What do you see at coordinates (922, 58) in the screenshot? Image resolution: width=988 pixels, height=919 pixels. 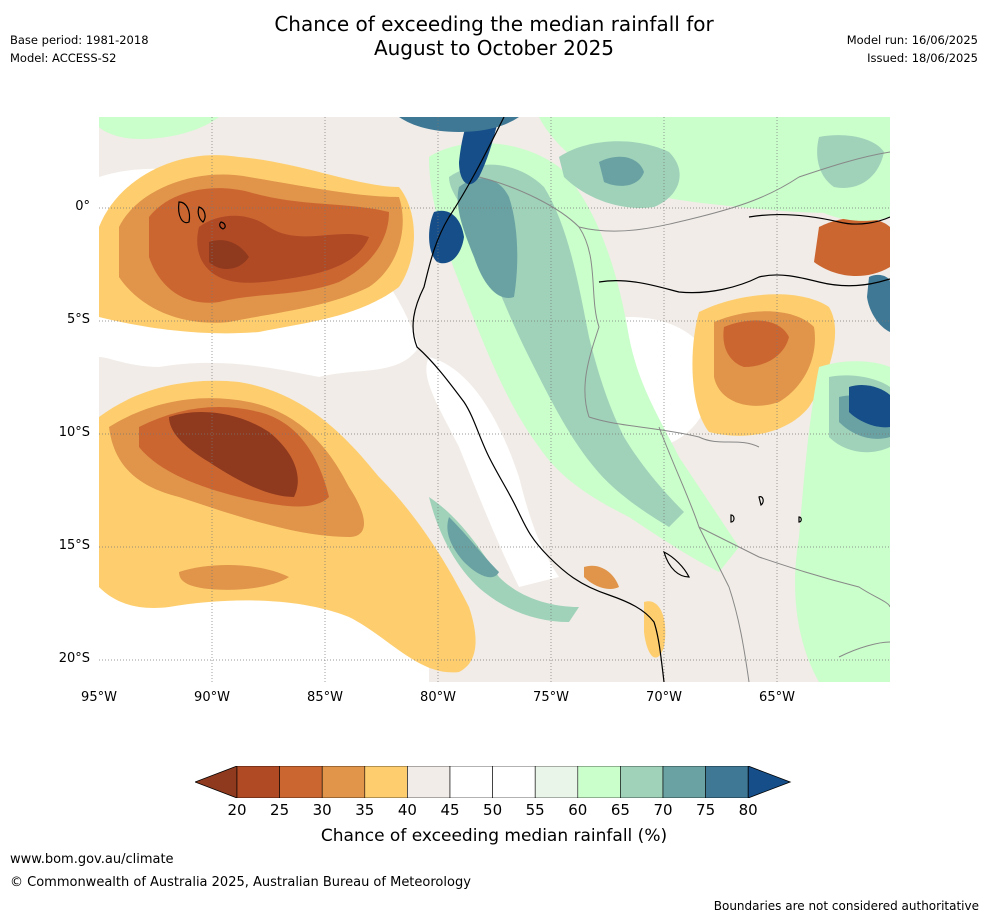 I see `issued-date: Issued: 18/06/2025` at bounding box center [922, 58].